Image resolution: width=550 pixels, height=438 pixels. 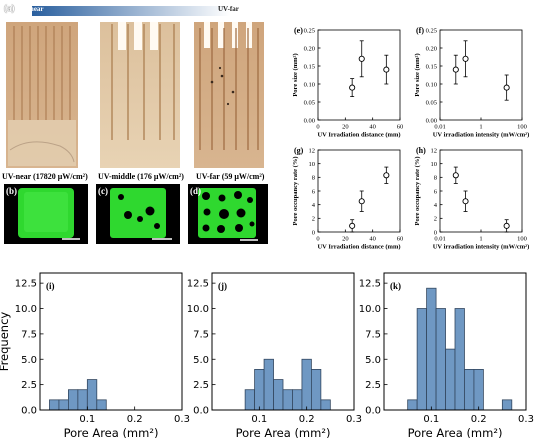 I want to click on y-tick-label-f-1: 0.05, so click(x=431, y=102).